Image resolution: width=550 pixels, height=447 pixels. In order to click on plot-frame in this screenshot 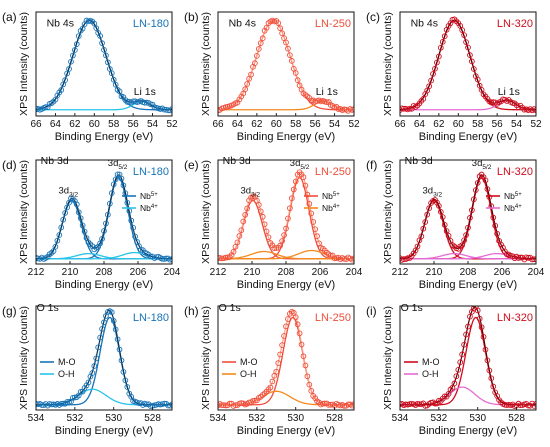, I will do `click(104, 358)`.